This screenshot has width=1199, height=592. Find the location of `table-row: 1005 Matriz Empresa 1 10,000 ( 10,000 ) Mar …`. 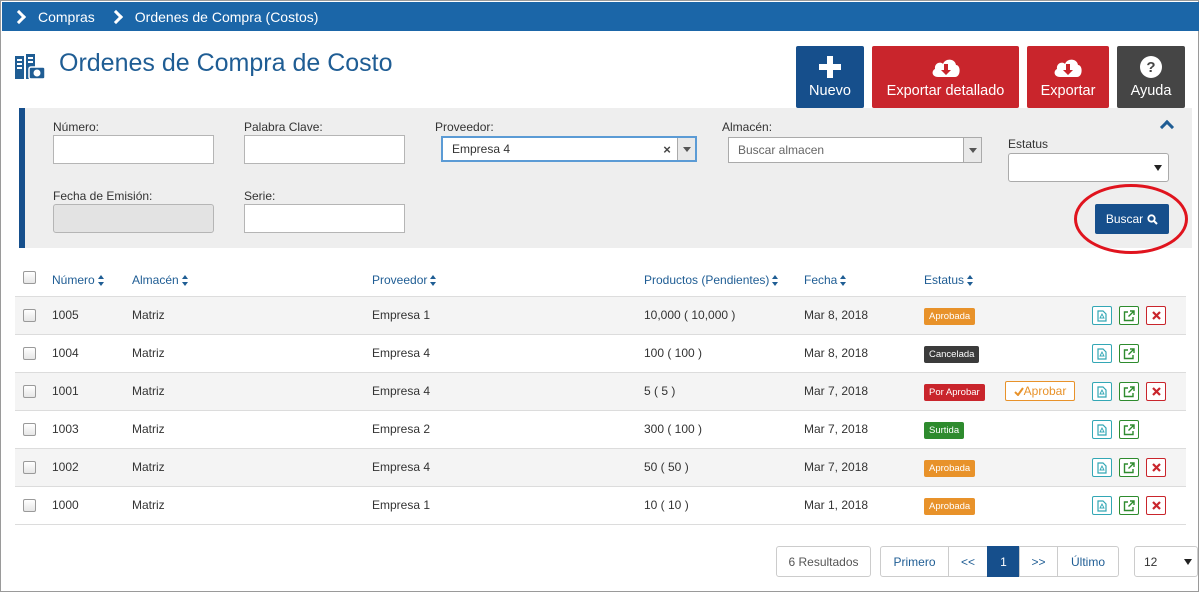

table-row: 1005 Matriz Empresa 1 10,000 ( 10,000 ) Mar … is located at coordinates (600, 316).